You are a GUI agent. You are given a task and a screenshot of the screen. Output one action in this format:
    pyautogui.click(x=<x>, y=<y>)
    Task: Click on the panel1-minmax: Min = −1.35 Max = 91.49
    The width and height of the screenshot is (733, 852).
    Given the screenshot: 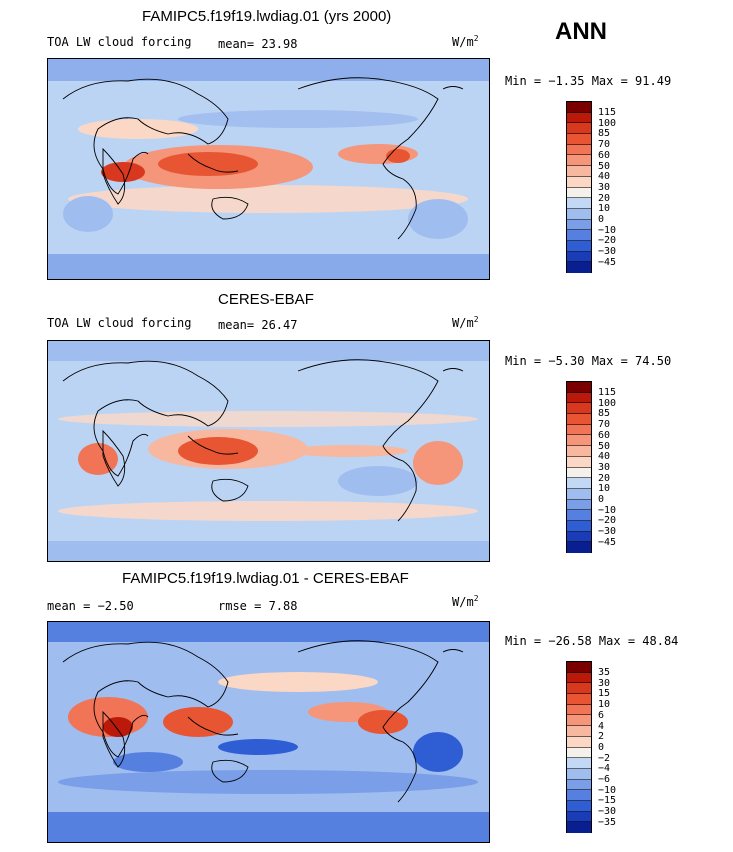 What is the action you would take?
    pyautogui.click(x=588, y=81)
    